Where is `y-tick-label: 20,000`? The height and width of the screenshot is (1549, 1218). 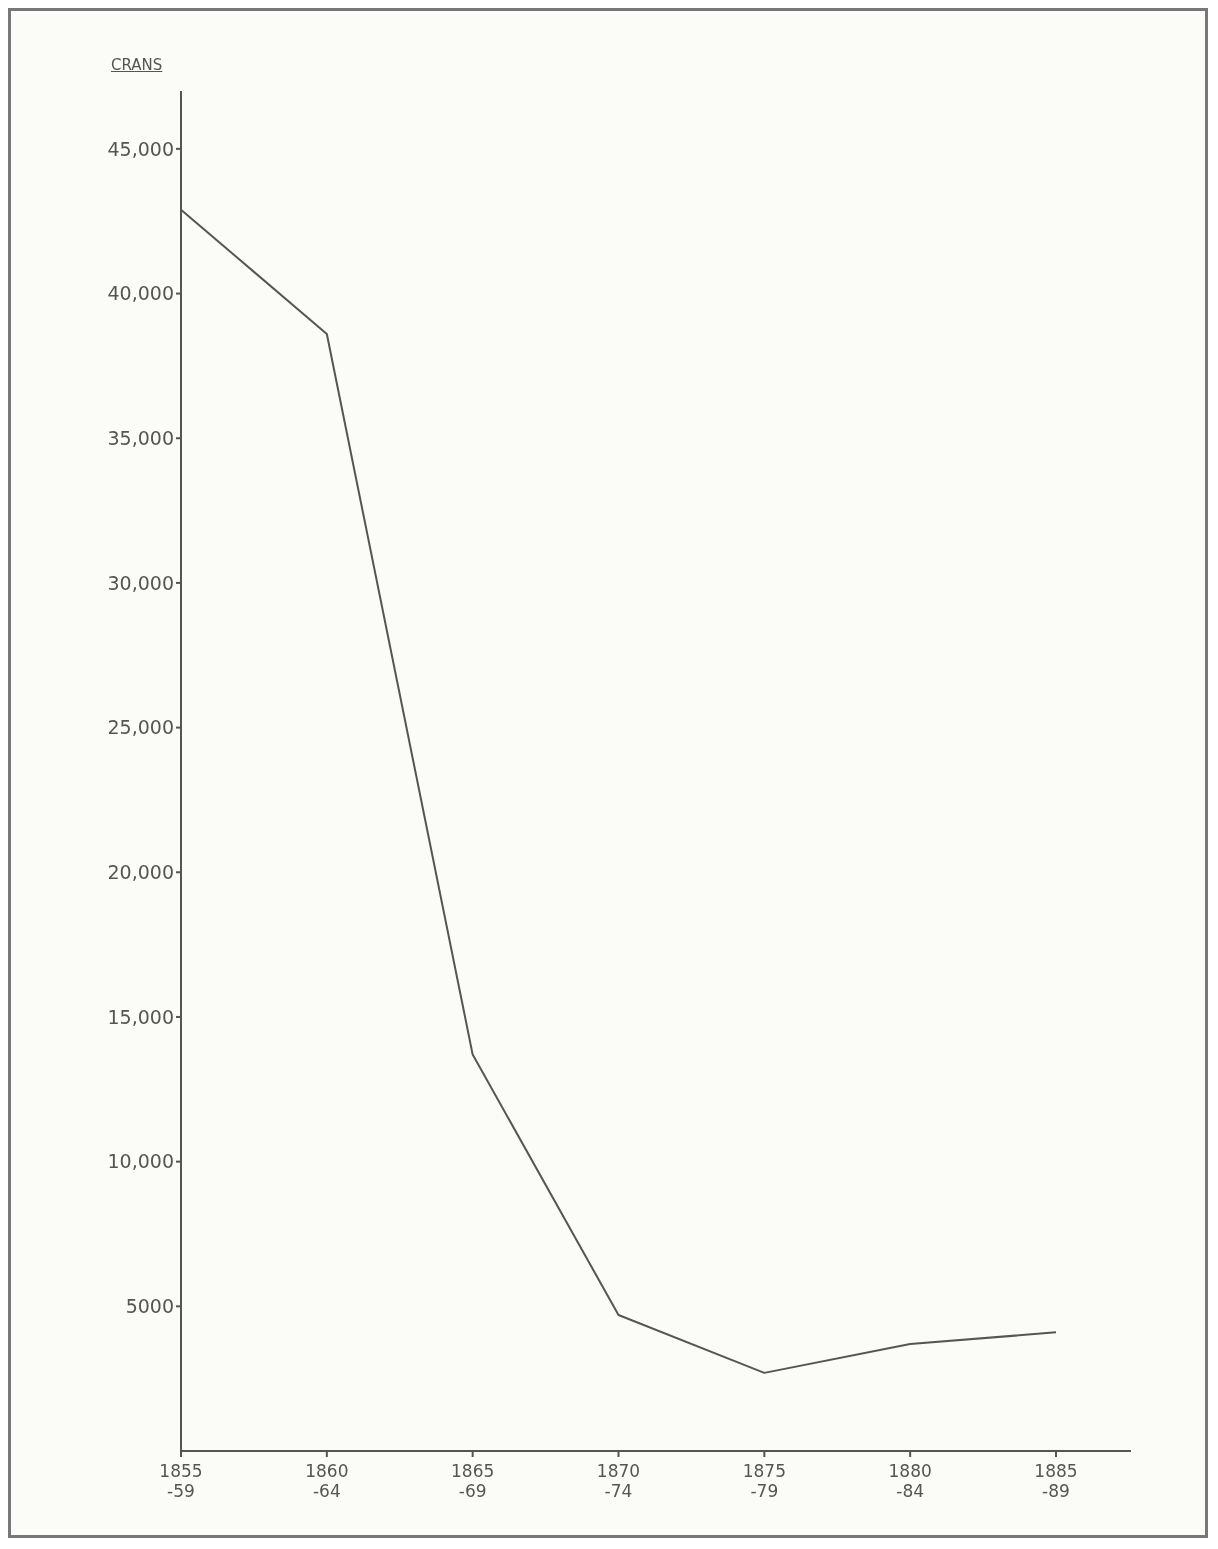
y-tick-label: 20,000 is located at coordinates (140, 872).